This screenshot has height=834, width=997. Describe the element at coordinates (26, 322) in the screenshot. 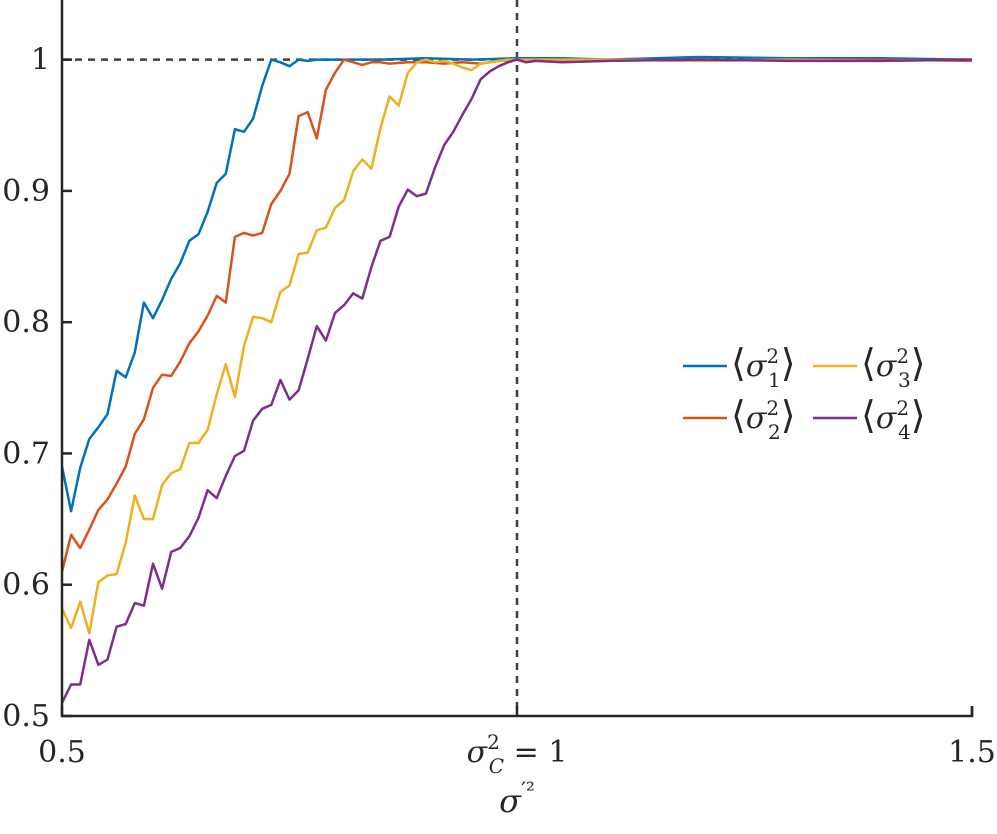

I see `y-tick-label: 0.8` at that location.